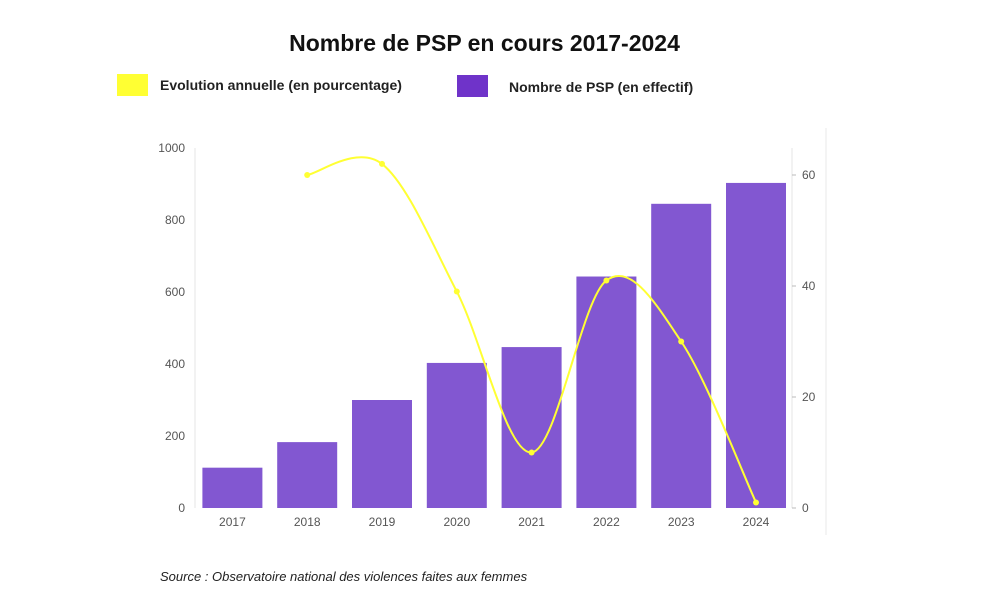 This screenshot has width=999, height=613. What do you see at coordinates (456, 291) in the screenshot?
I see `evolution-point-2020` at bounding box center [456, 291].